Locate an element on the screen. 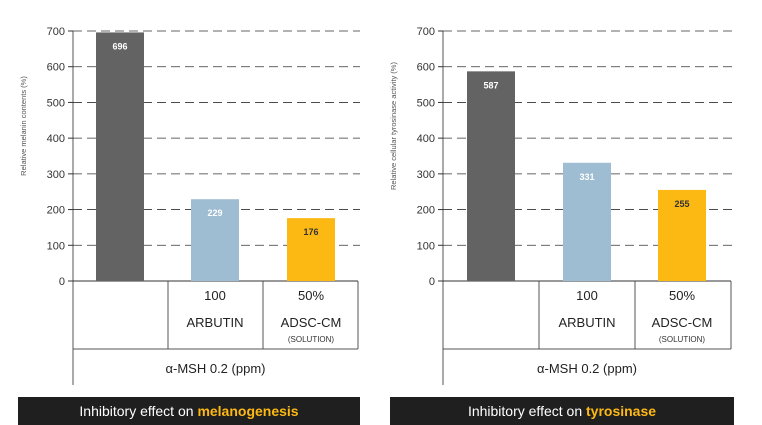  bar-value-label: 331 is located at coordinates (586, 177).